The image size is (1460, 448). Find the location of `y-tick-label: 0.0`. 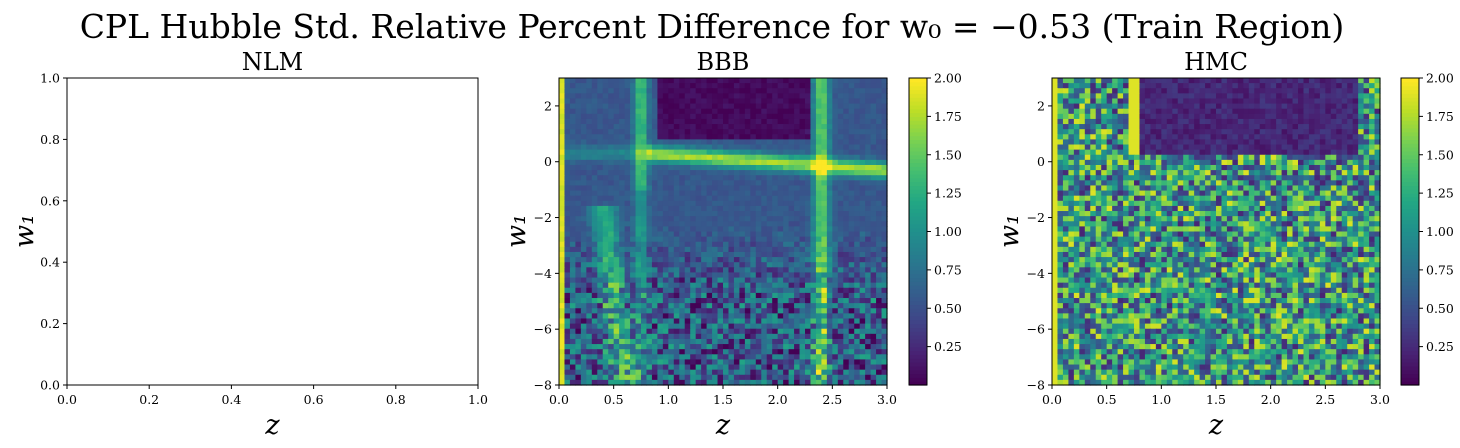

y-tick-label: 0.0 is located at coordinates (50, 385).